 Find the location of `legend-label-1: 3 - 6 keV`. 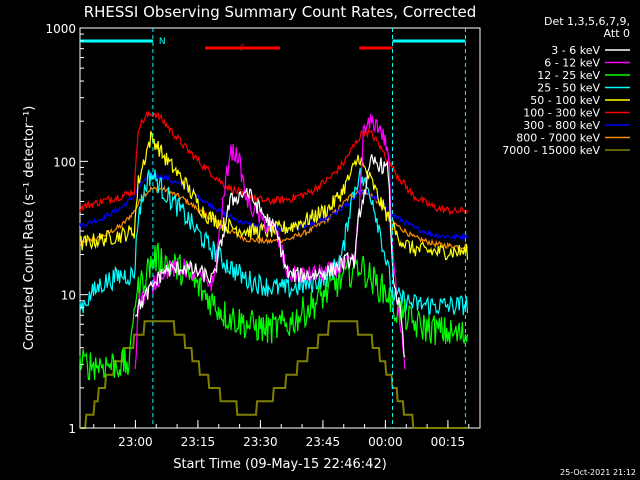

legend-label-1: 3 - 6 keV is located at coordinates (575, 50).